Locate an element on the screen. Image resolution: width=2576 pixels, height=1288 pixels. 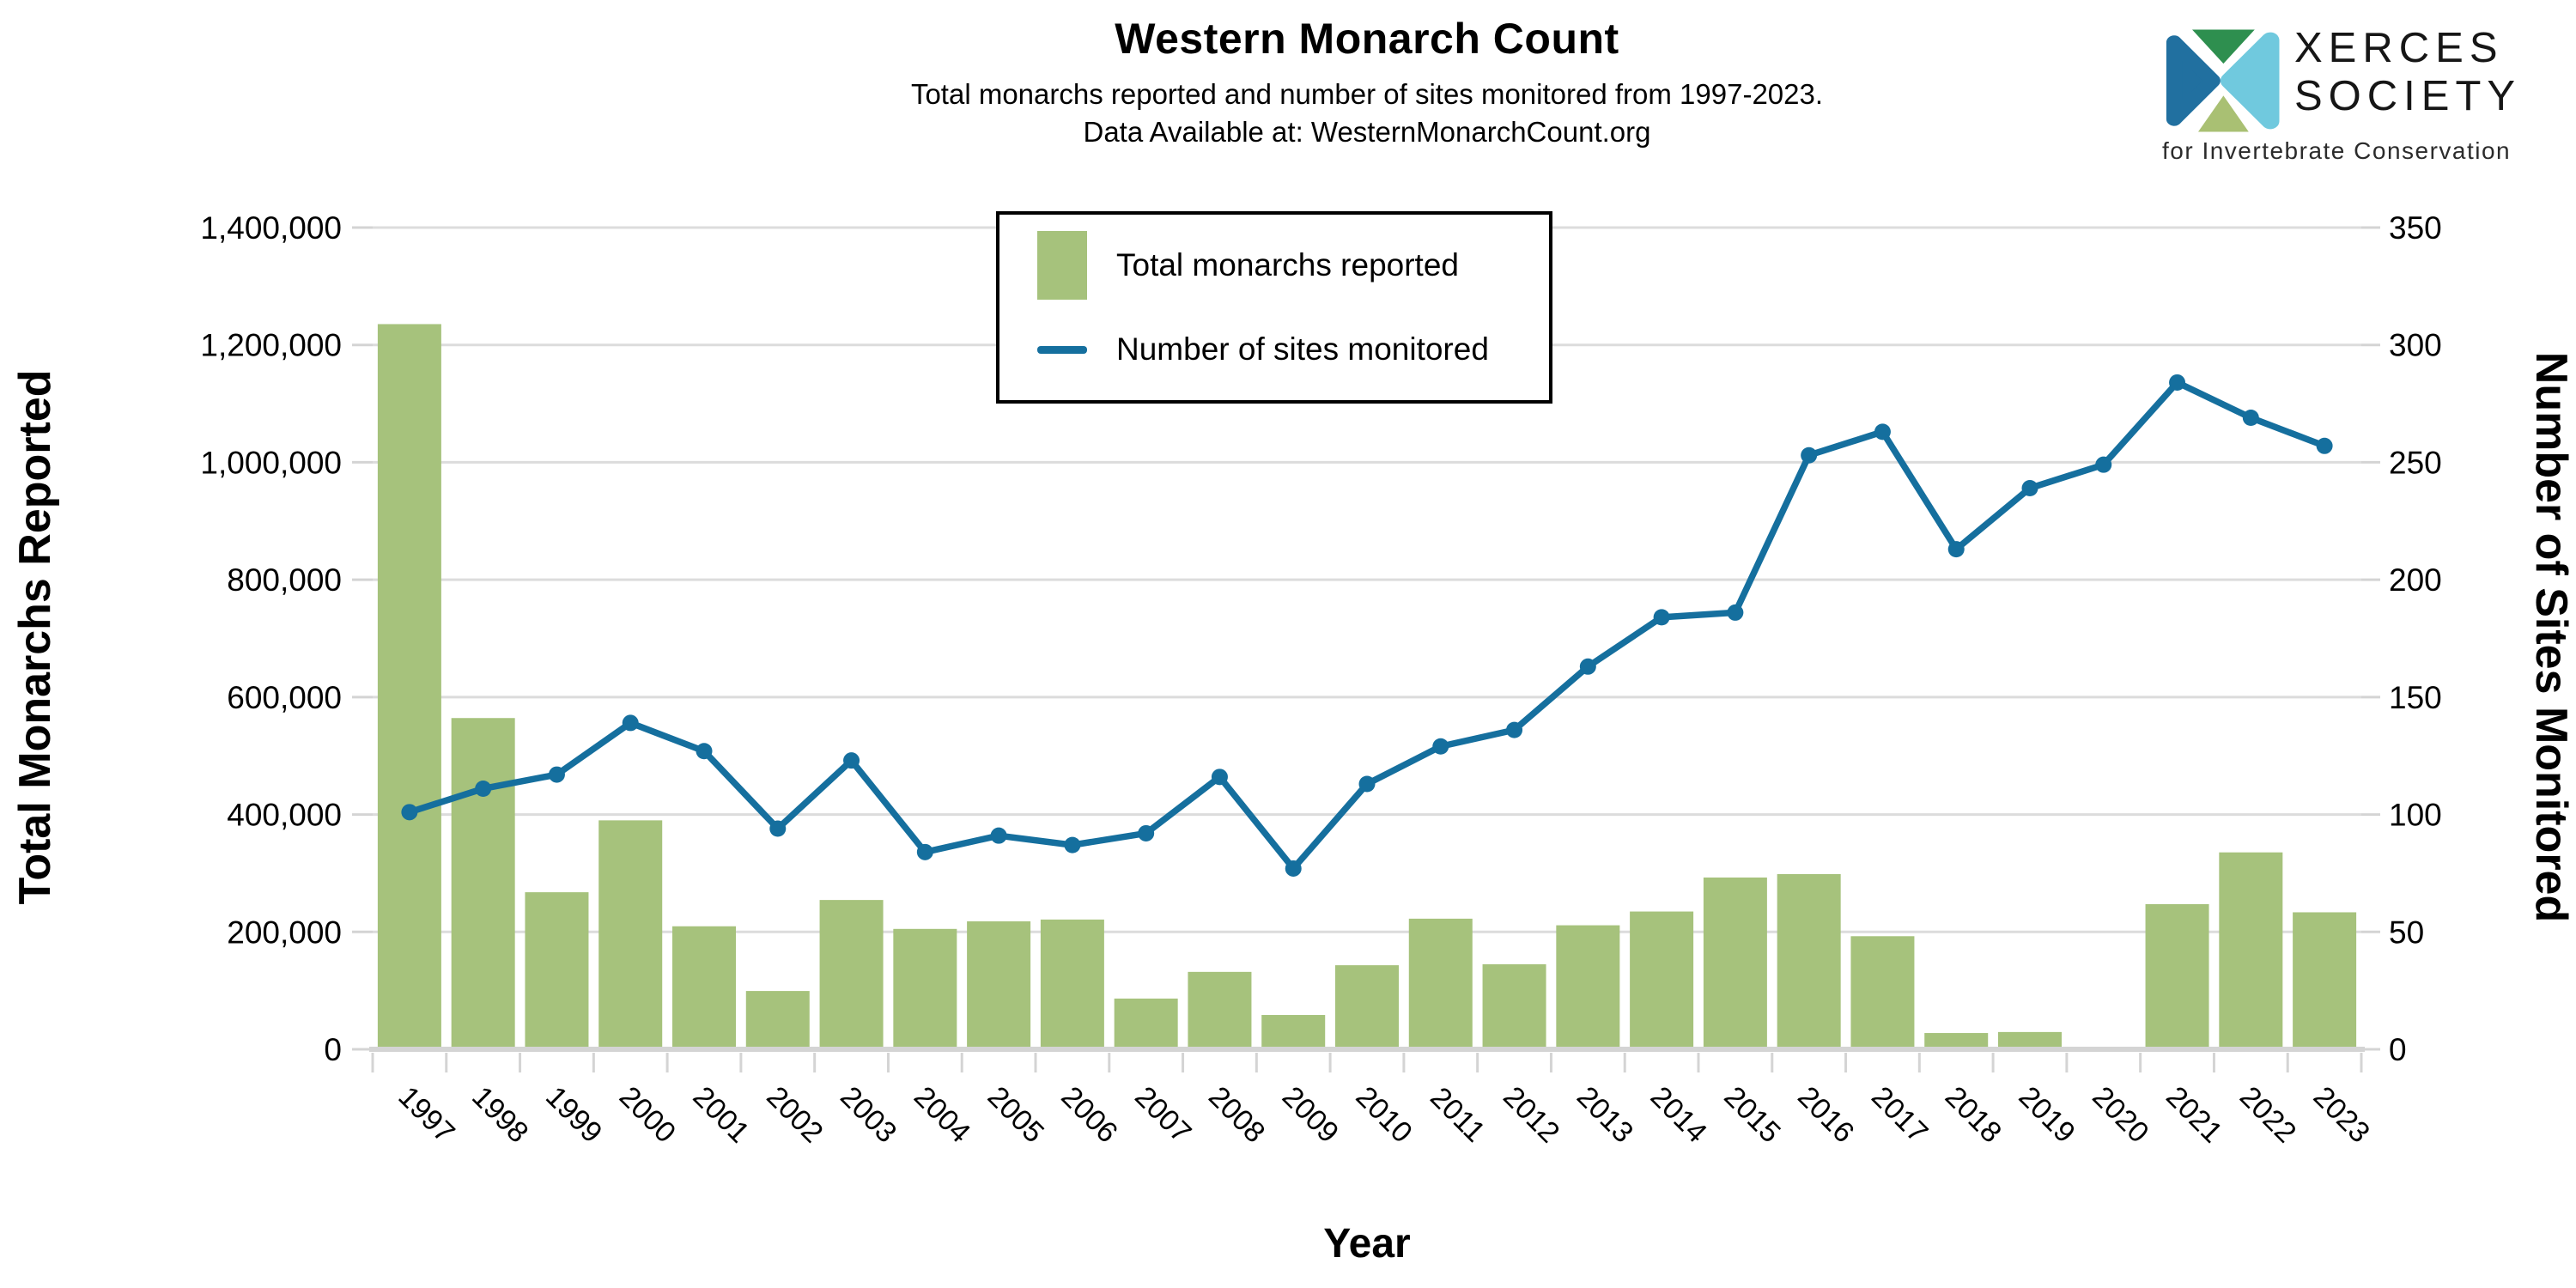
line-point-2018 is located at coordinates (1956, 550).